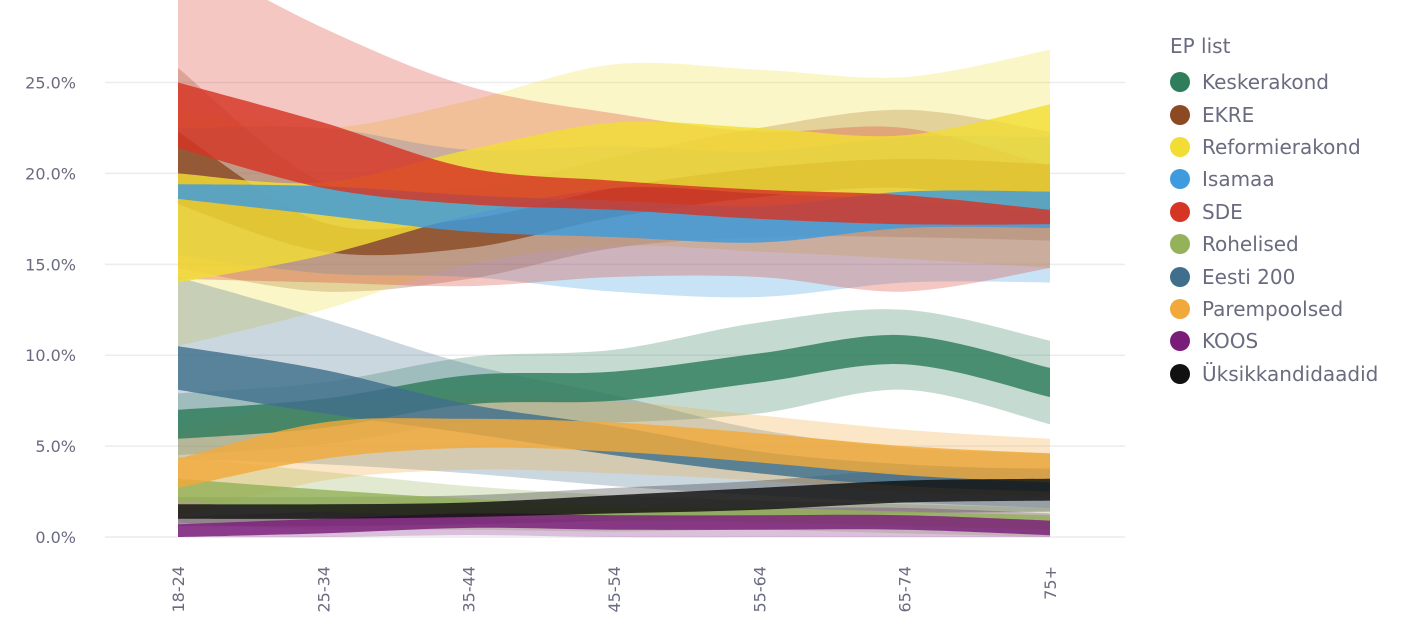 This screenshot has height=630, width=1428. What do you see at coordinates (50, 310) in the screenshot?
I see `y-axis: 0.0% 5.0% 10.0% 15.0% 20.0% 25.0%` at bounding box center [50, 310].